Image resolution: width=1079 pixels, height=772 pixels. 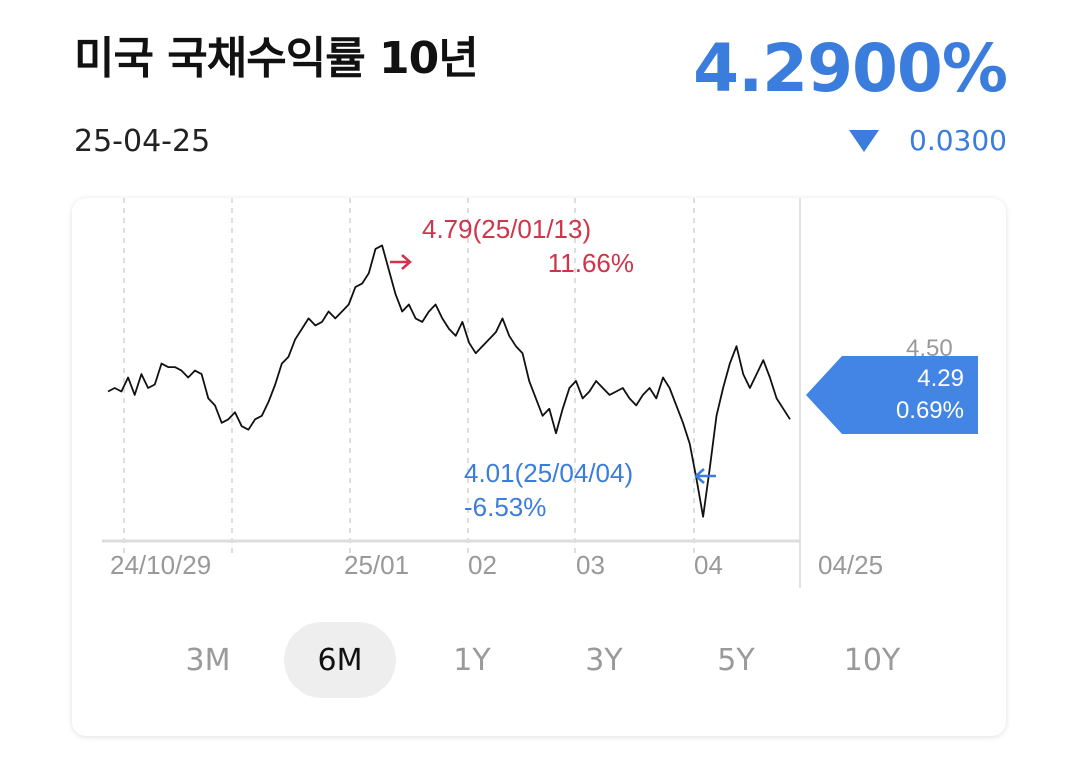 I want to click on tab-6m: 6M, so click(x=340, y=660).